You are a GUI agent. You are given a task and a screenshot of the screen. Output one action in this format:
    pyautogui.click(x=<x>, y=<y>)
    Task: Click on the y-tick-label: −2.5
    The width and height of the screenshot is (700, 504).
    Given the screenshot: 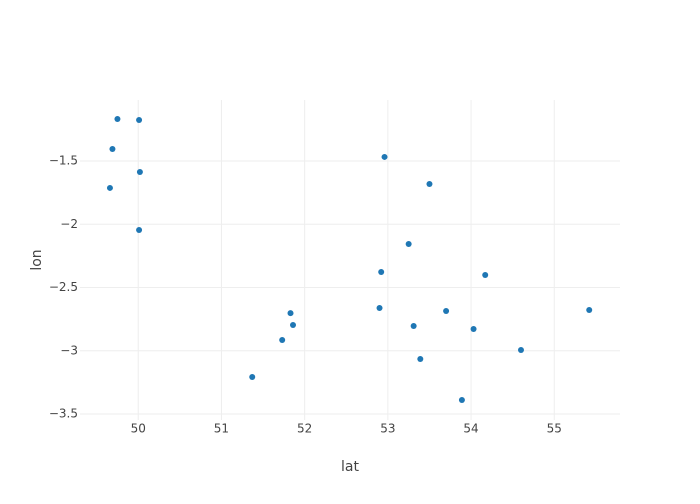 What is the action you would take?
    pyautogui.click(x=63, y=287)
    